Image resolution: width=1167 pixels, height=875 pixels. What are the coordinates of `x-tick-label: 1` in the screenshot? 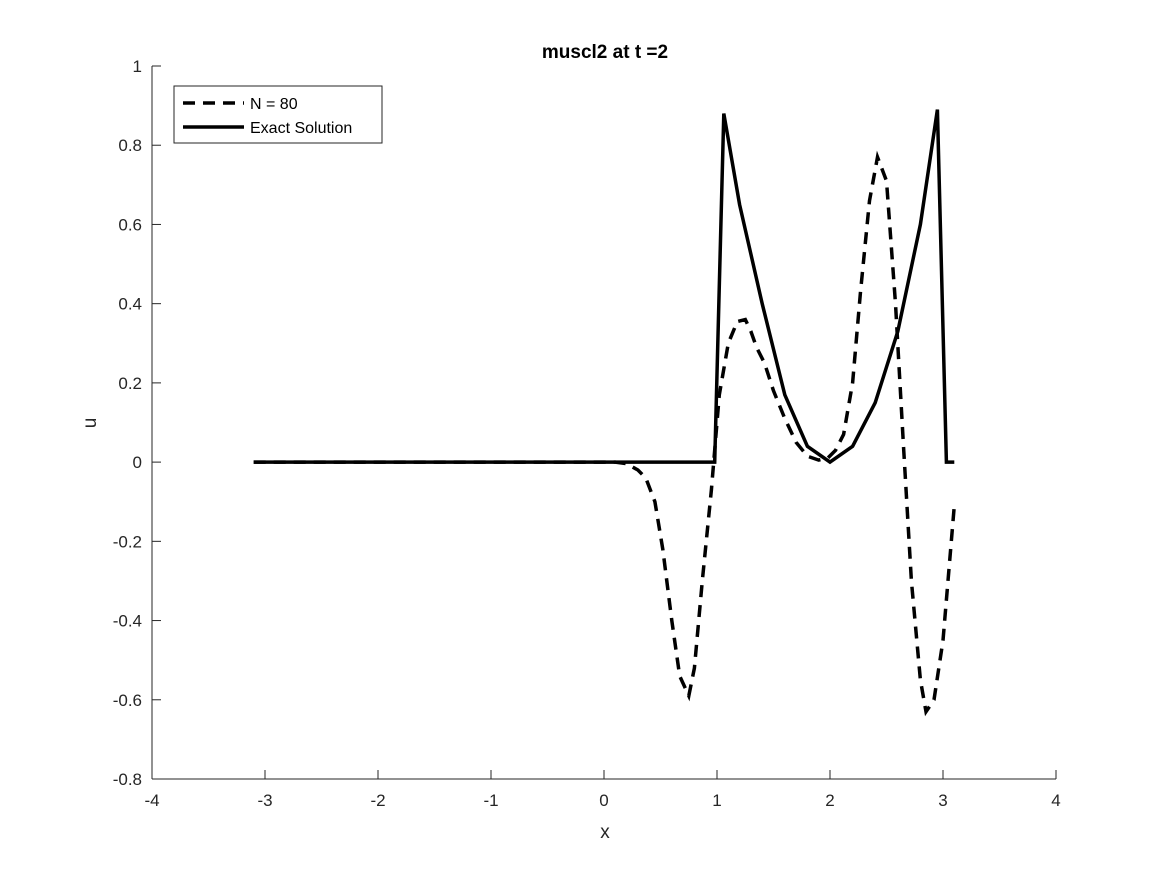 It's located at (716, 800).